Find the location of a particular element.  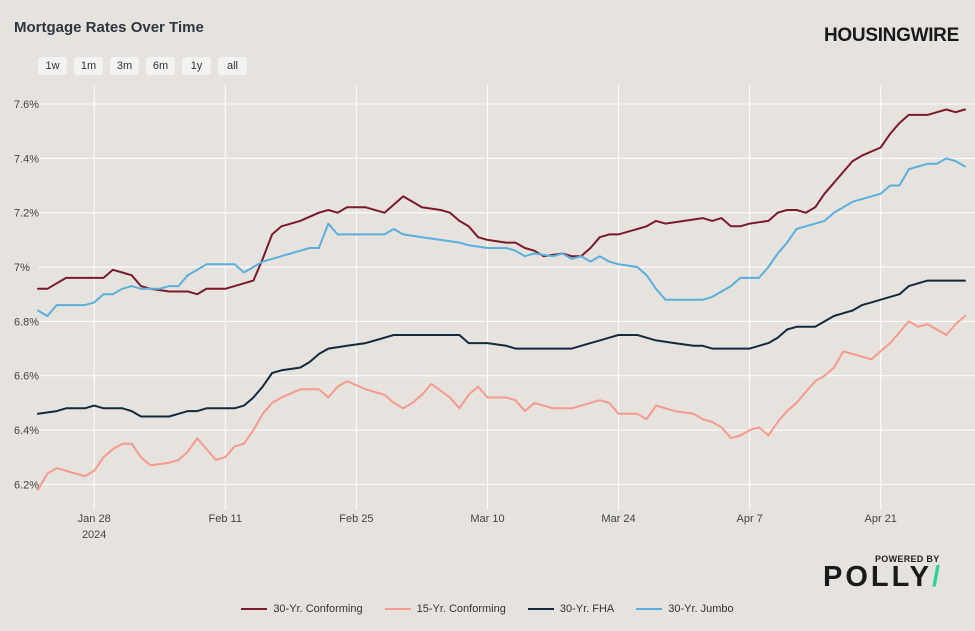

chart-title: Mortgage Rates Over Time is located at coordinates (109, 27).